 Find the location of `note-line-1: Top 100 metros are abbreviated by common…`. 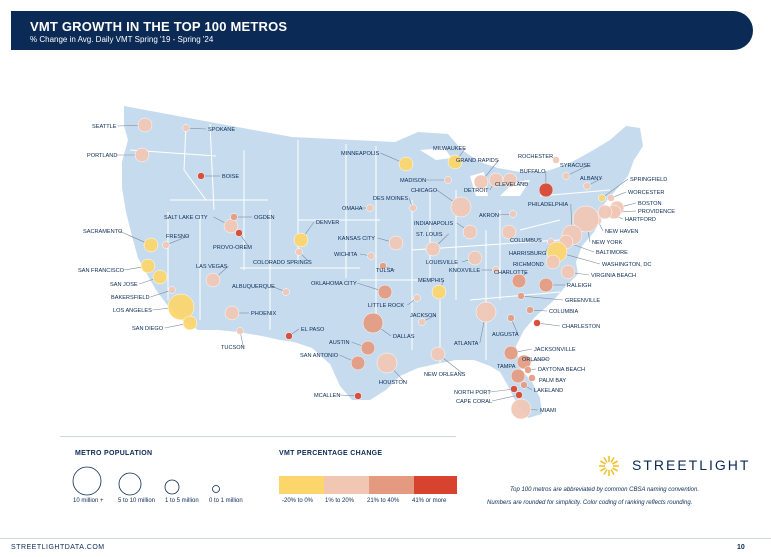

note-line-1: Top 100 metros are abbreviated by common… is located at coordinates (604, 490).